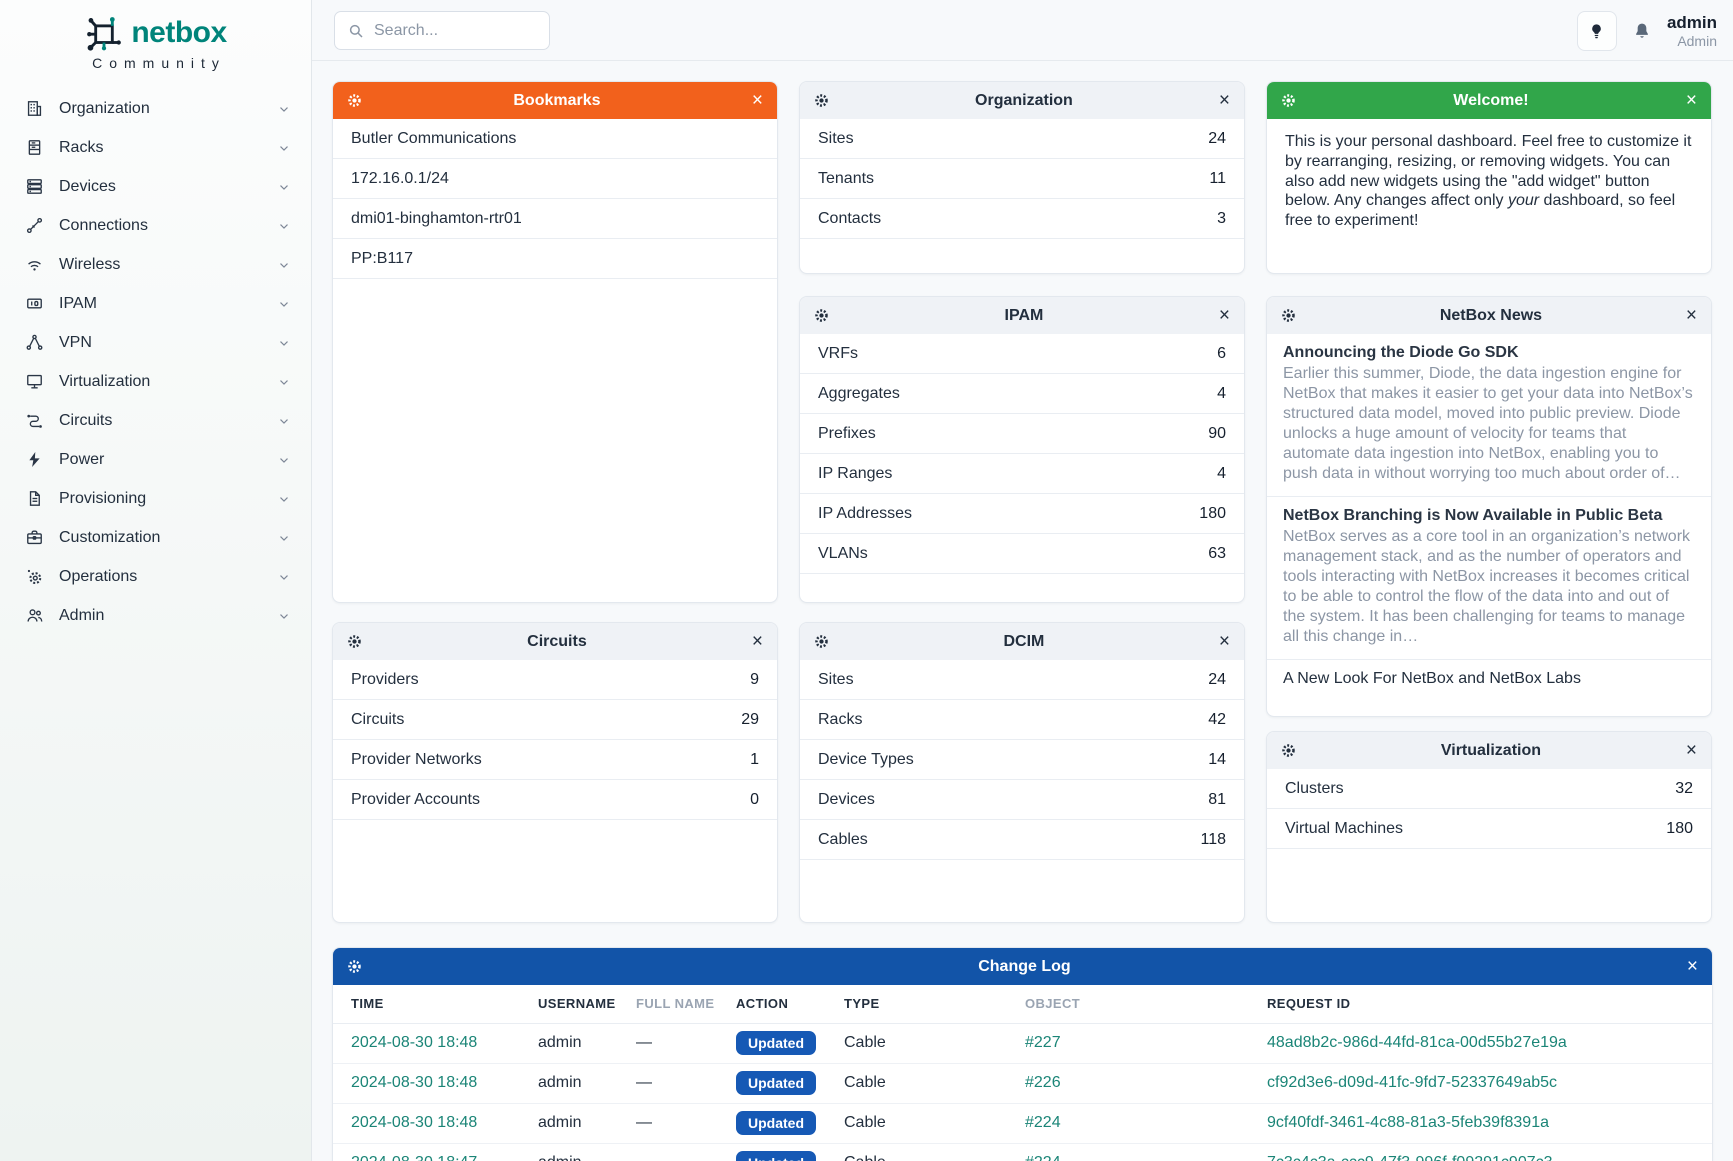  Describe the element at coordinates (859, 393) in the screenshot. I see `stat-link: Aggregates` at that location.